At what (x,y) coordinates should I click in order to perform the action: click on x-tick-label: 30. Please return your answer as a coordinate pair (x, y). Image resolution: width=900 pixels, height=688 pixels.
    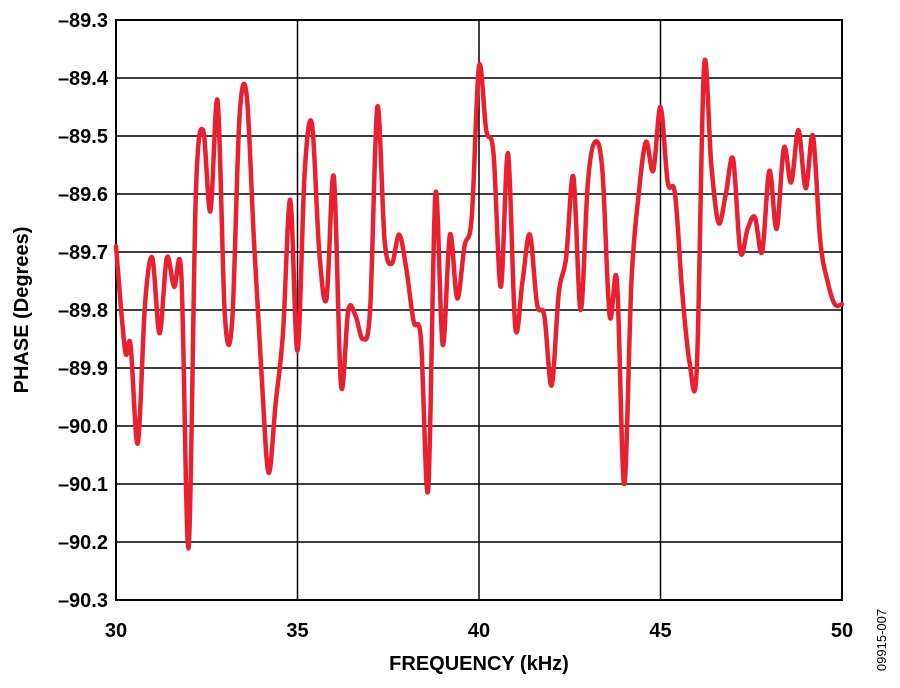
    Looking at the image, I should click on (116, 631).